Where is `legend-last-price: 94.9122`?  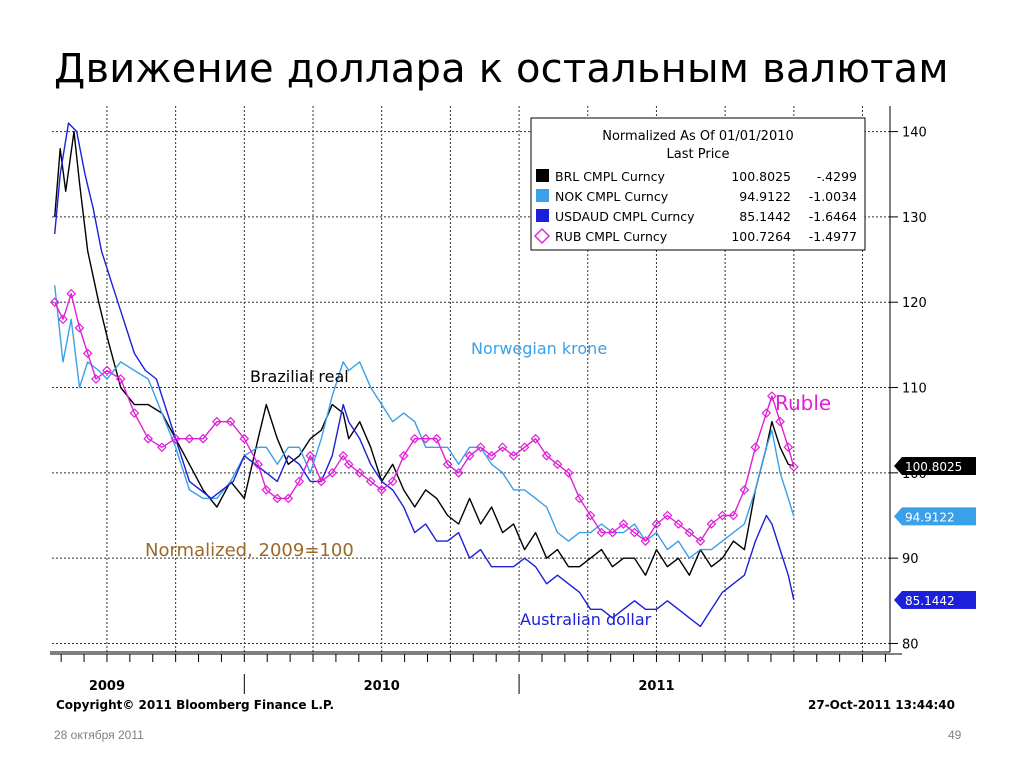
legend-last-price: 94.9122 is located at coordinates (765, 196).